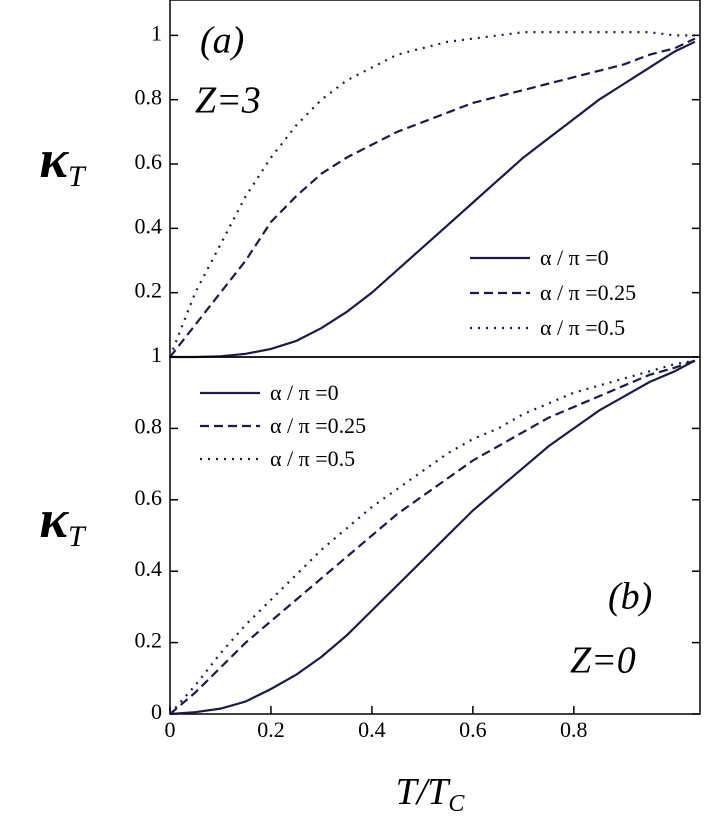  Describe the element at coordinates (170, 729) in the screenshot. I see `x-tick-label: 0` at that location.